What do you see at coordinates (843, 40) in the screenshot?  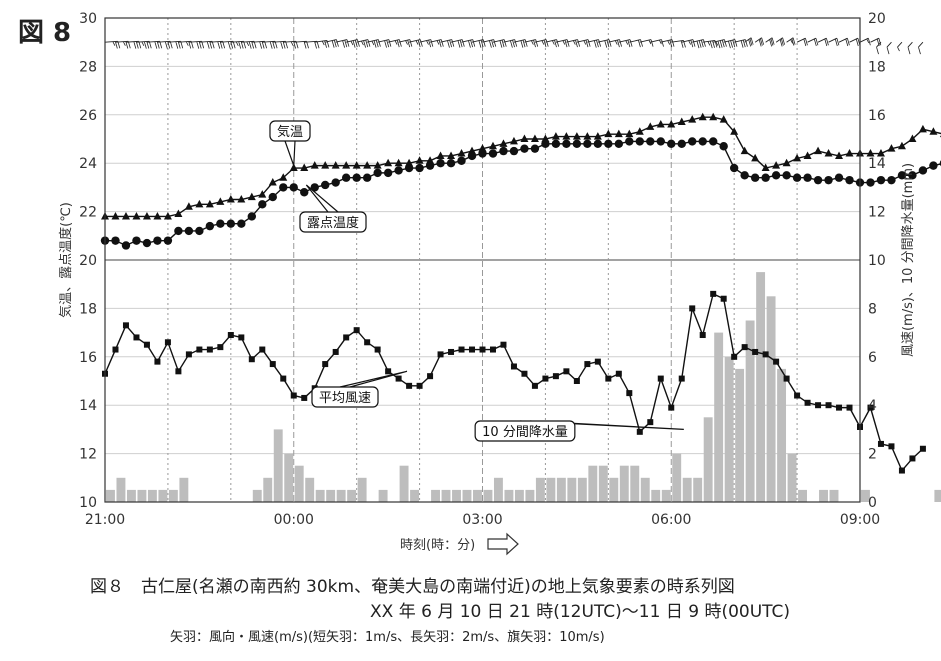 I see `barb-shaft` at bounding box center [843, 40].